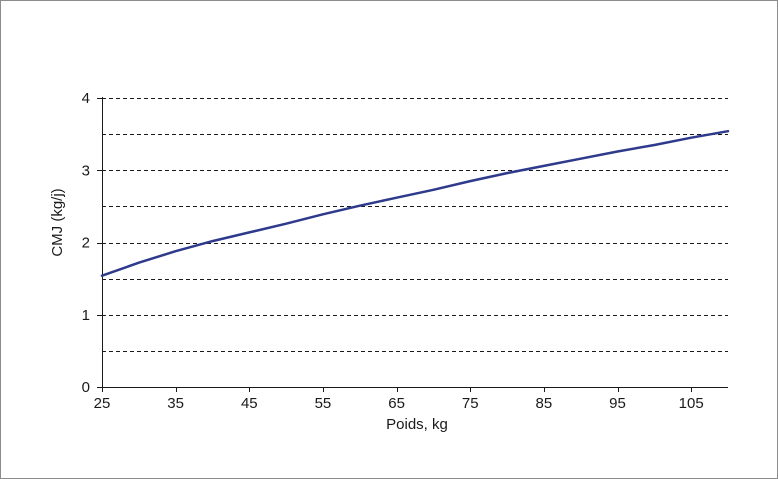 The height and width of the screenshot is (479, 778). What do you see at coordinates (86, 98) in the screenshot?
I see `y-tick-label-4: 4` at bounding box center [86, 98].